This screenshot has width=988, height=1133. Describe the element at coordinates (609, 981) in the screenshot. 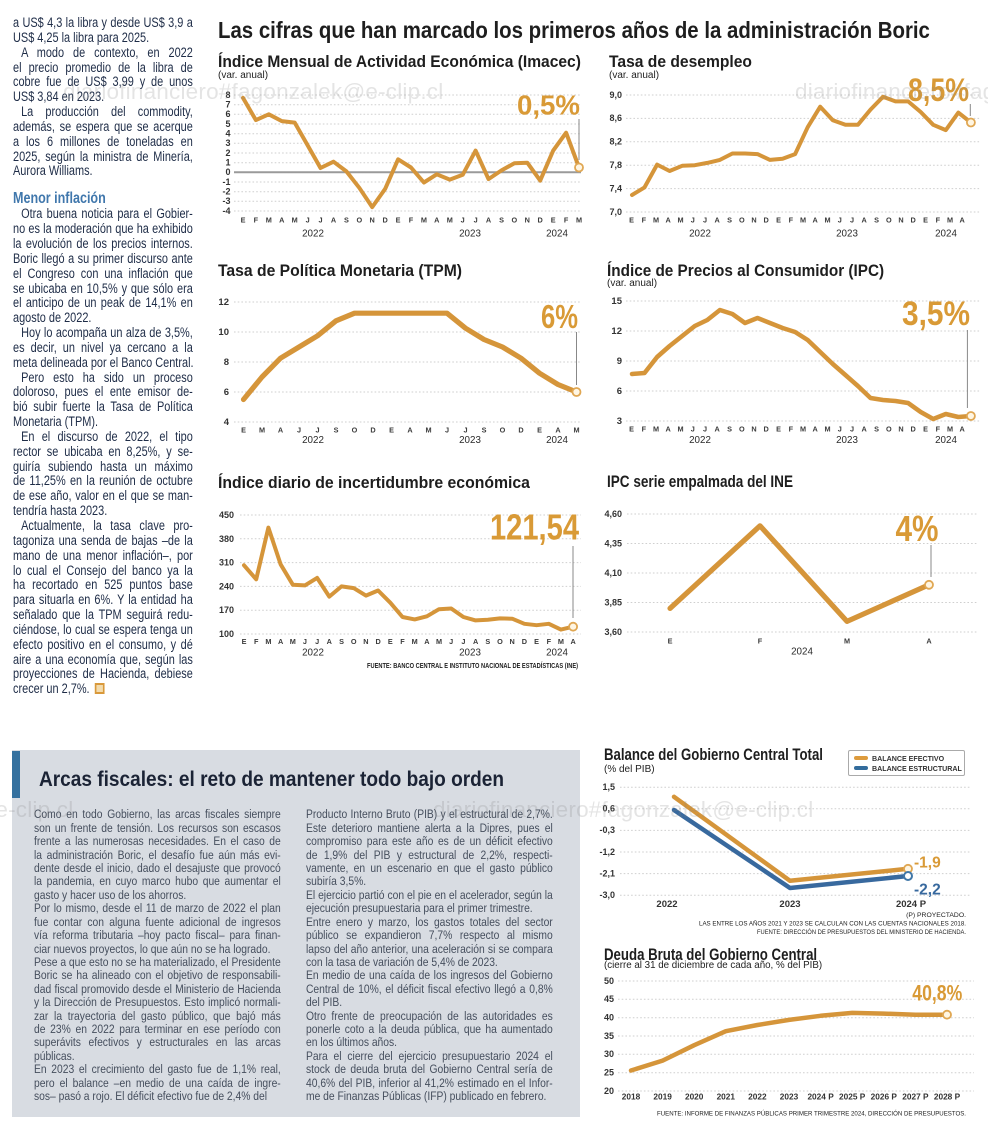

I see `svg-text: 50` at that location.